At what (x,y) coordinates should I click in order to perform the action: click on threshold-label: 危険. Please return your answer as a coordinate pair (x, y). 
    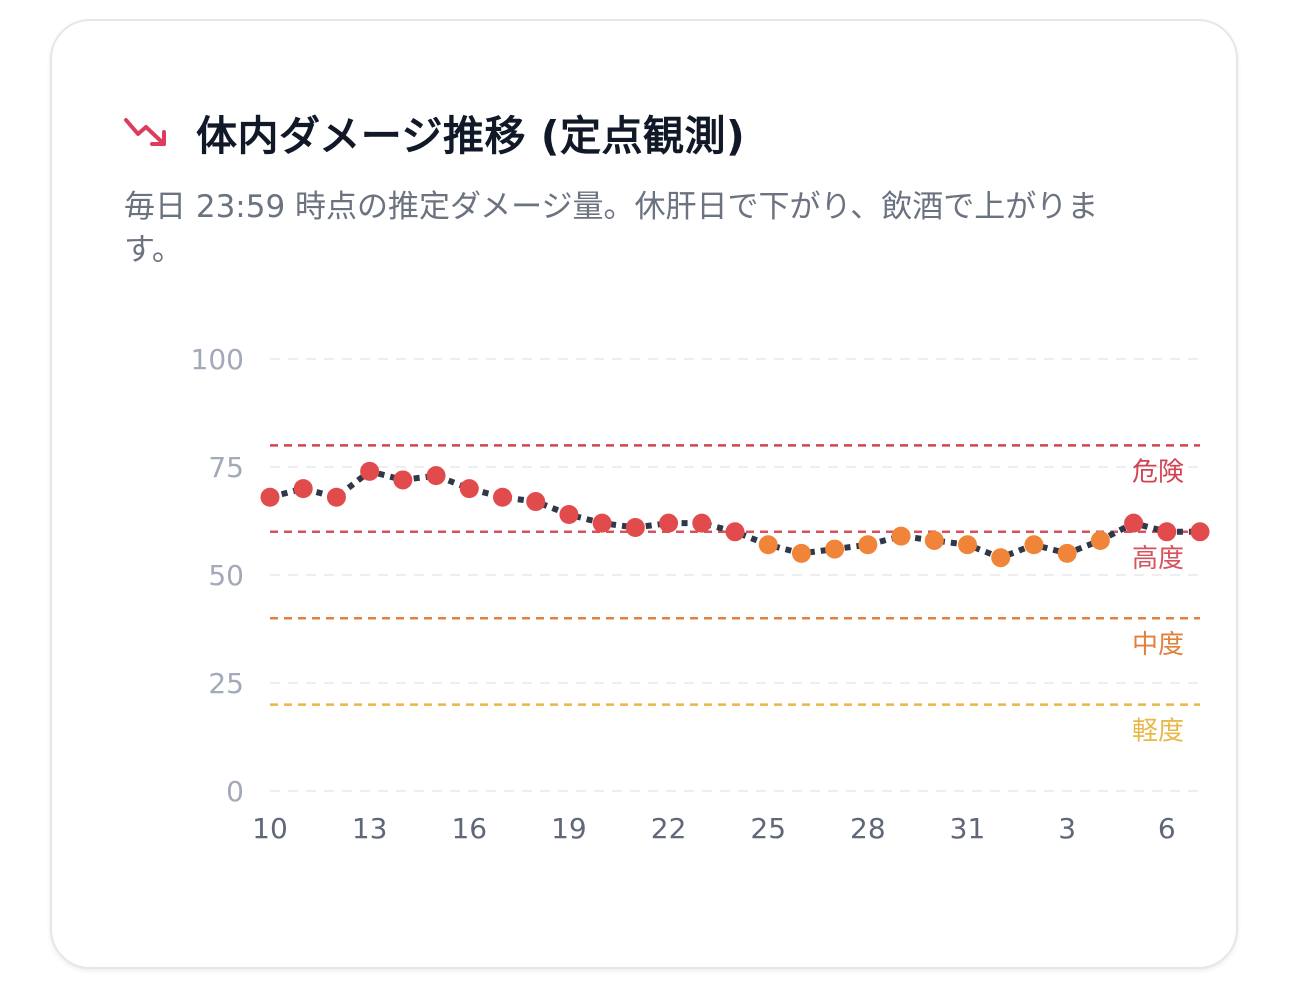
    Looking at the image, I should click on (1158, 472).